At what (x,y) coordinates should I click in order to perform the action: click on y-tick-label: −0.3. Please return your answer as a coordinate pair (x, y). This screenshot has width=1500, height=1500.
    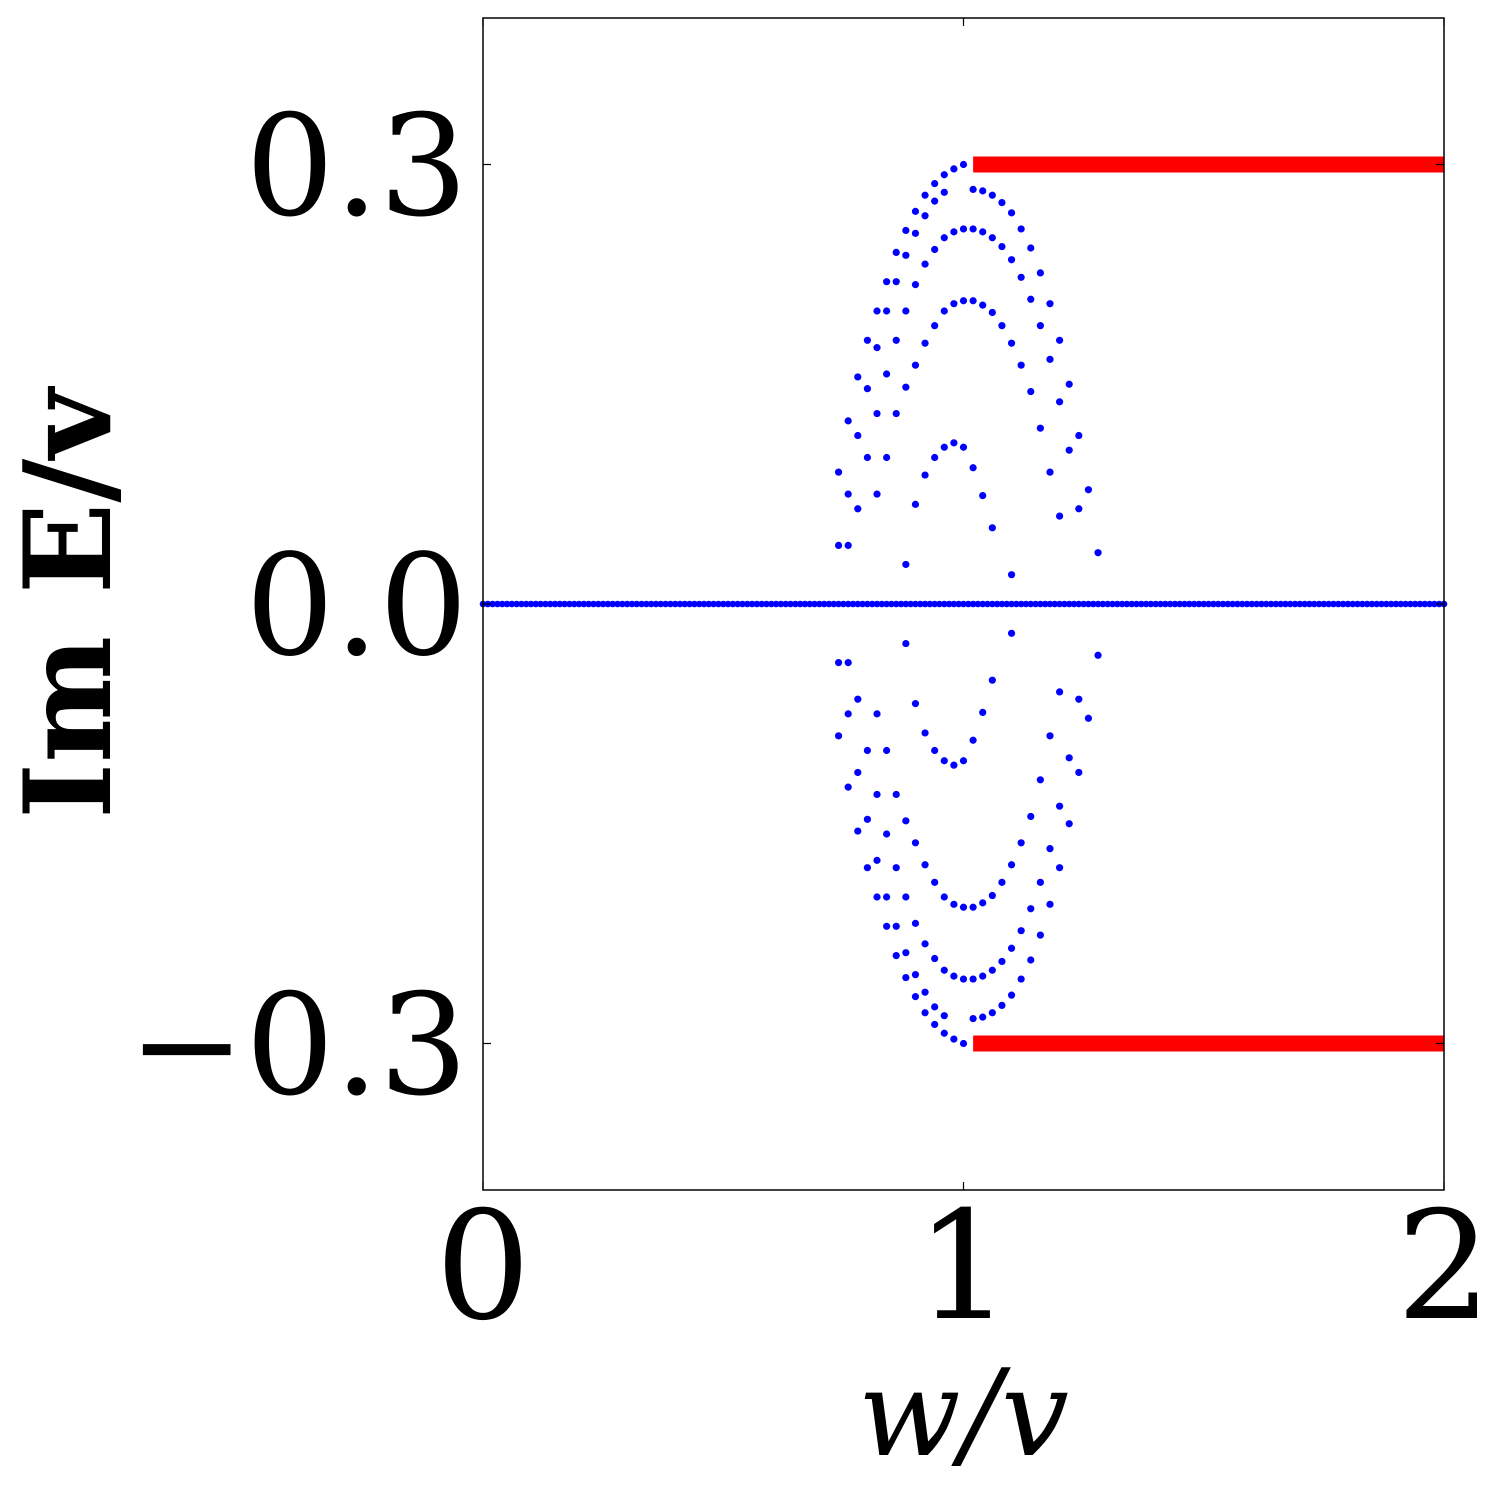
    Looking at the image, I should click on (298, 1046).